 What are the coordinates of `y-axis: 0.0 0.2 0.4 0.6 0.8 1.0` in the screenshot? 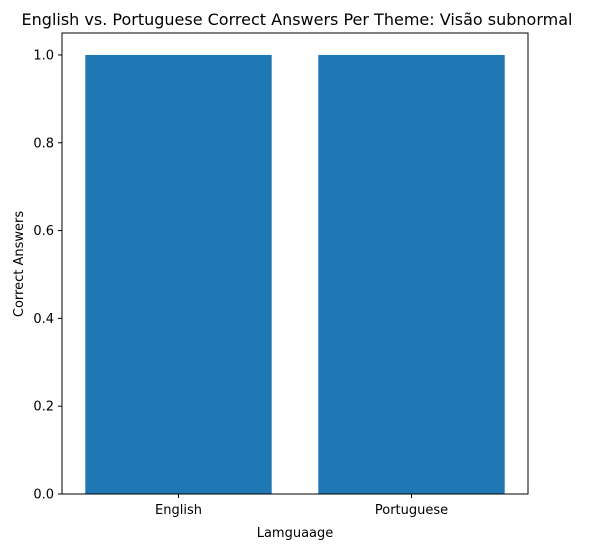 It's located at (47, 275).